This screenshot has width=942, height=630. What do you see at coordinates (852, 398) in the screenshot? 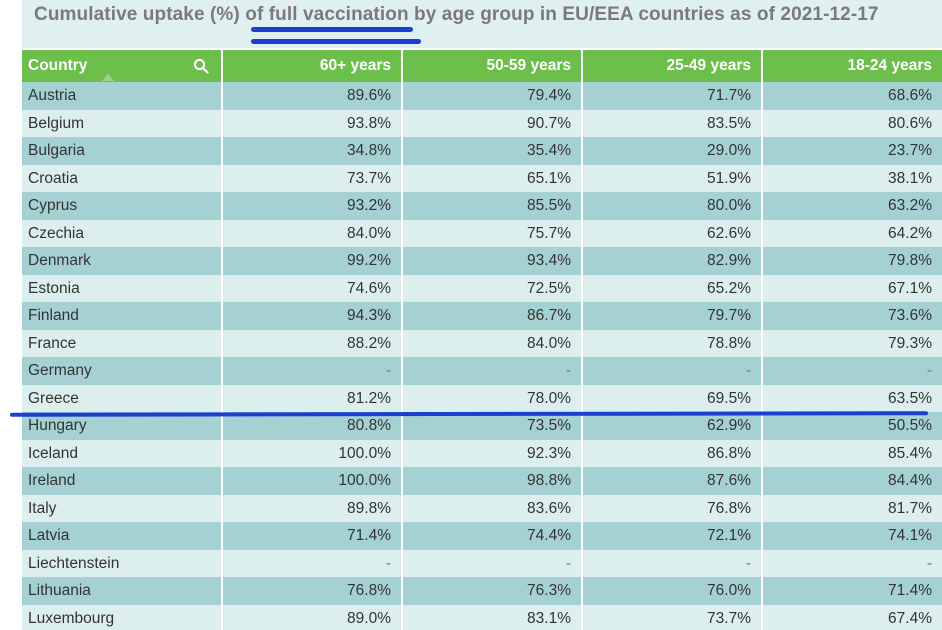
I see `value-cell: 63.5%` at bounding box center [852, 398].